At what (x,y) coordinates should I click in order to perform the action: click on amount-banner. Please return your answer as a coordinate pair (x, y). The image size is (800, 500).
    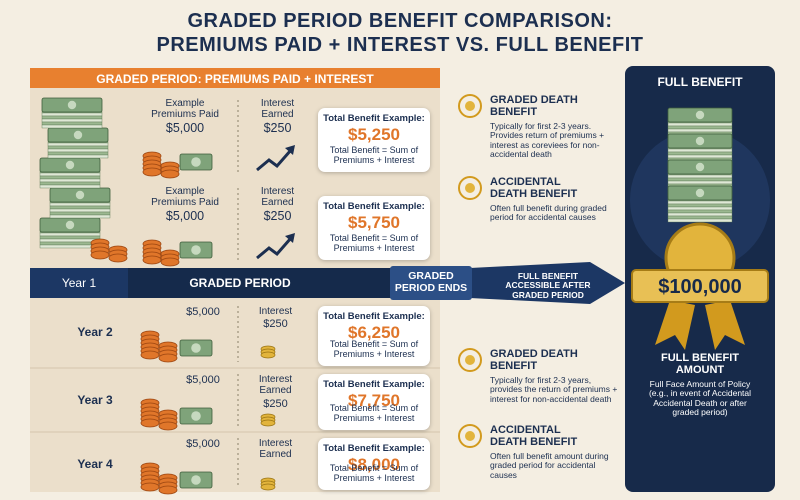
    Looking at the image, I should click on (700, 286).